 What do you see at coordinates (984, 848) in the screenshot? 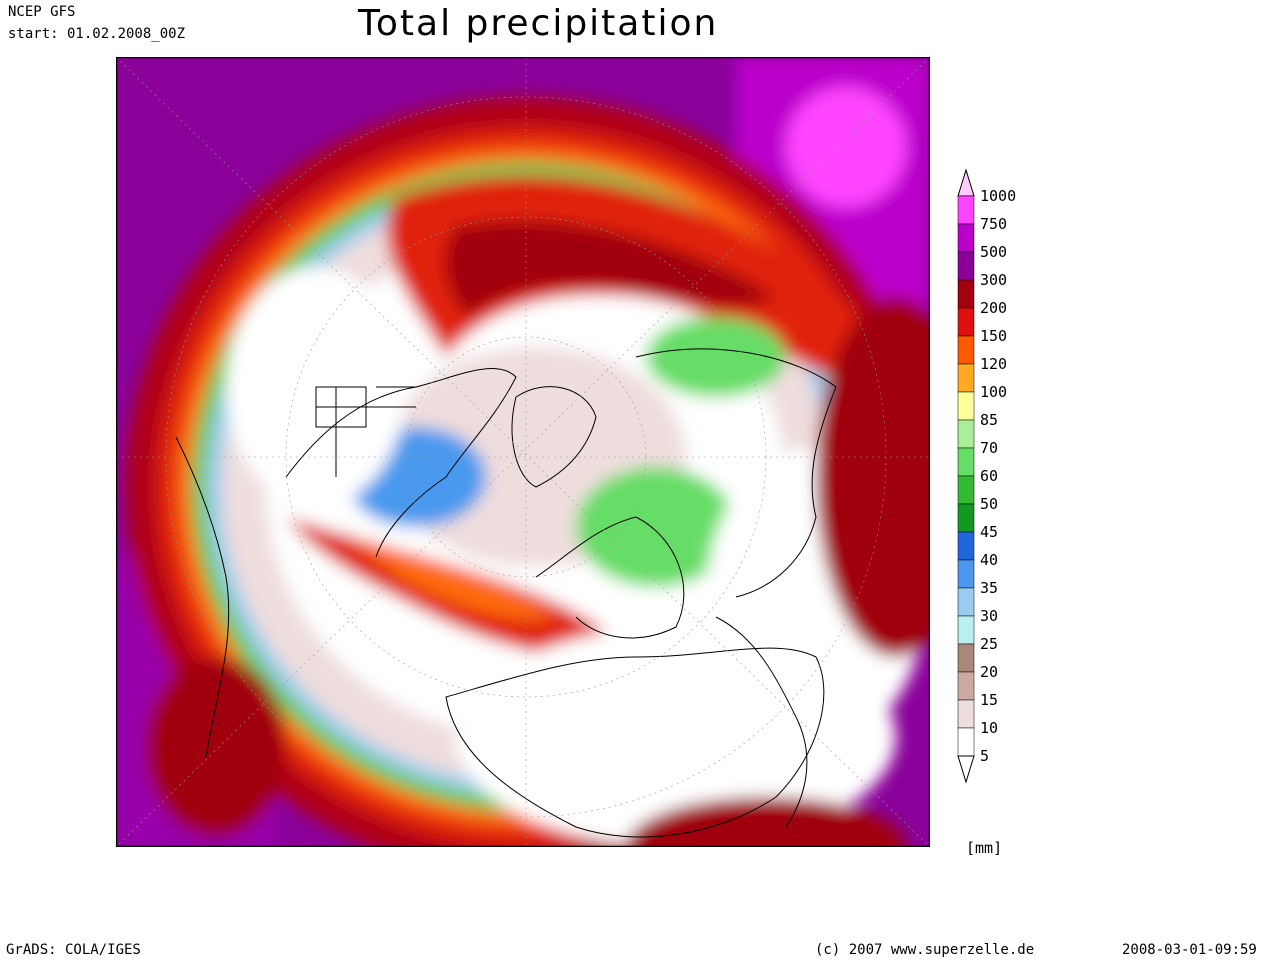
I see `unit-label: [mm]` at bounding box center [984, 848].